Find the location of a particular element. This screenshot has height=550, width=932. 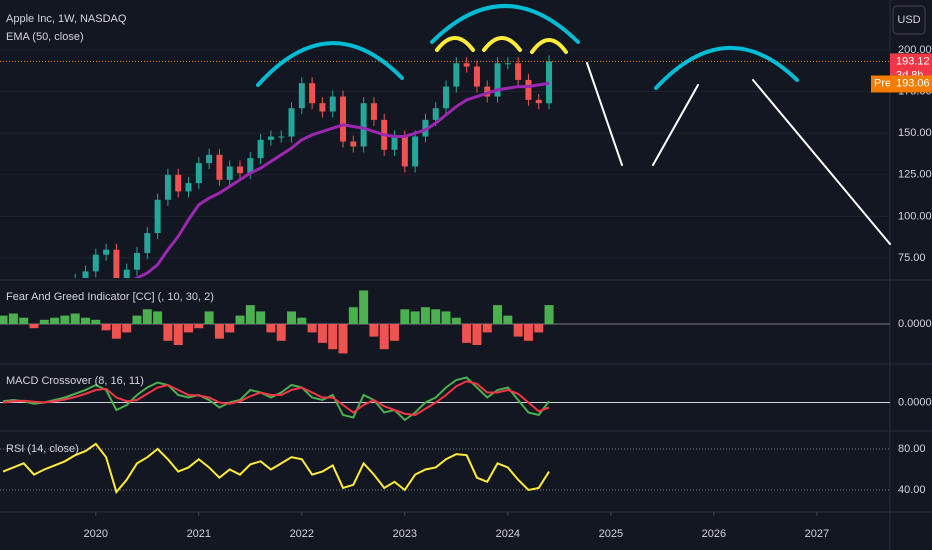

y-tick-label: 200.00 is located at coordinates (915, 50).